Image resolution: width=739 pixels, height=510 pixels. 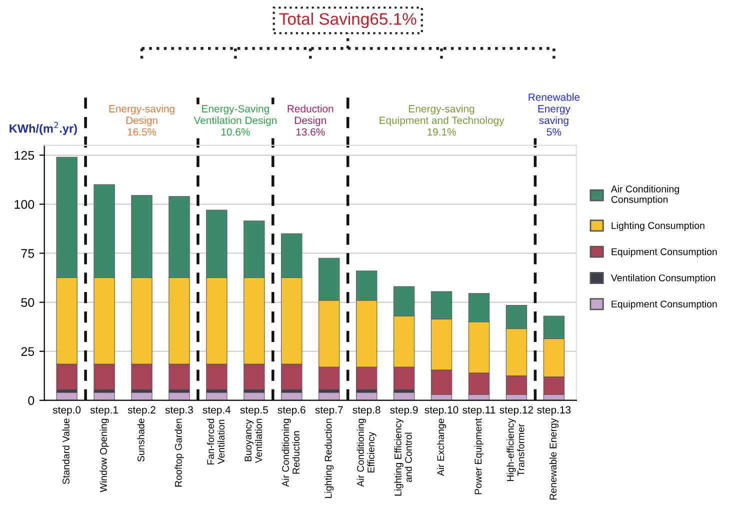 What do you see at coordinates (104, 411) in the screenshot?
I see `x-tick-label: step.1` at bounding box center [104, 411].